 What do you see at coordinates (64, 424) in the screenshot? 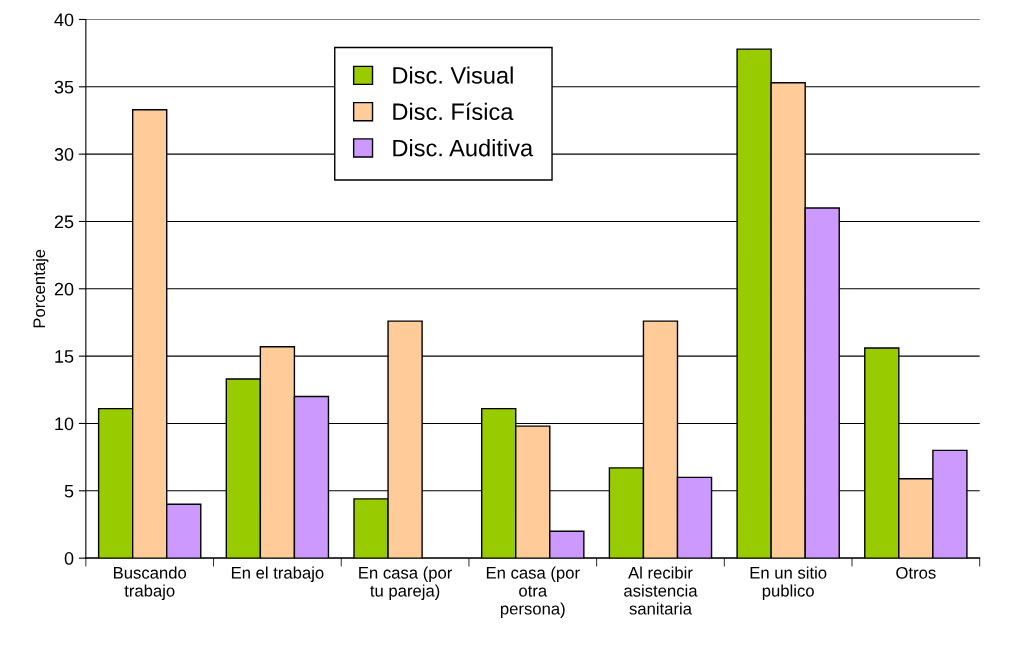
I see `y-tick-label: 10` at bounding box center [64, 424].